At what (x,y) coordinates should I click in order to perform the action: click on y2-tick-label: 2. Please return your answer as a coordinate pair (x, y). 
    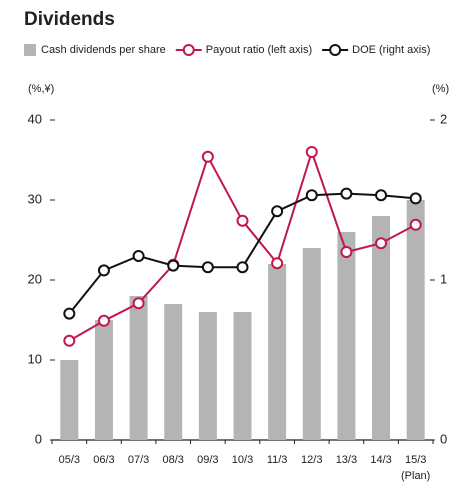
    Looking at the image, I should click on (443, 118).